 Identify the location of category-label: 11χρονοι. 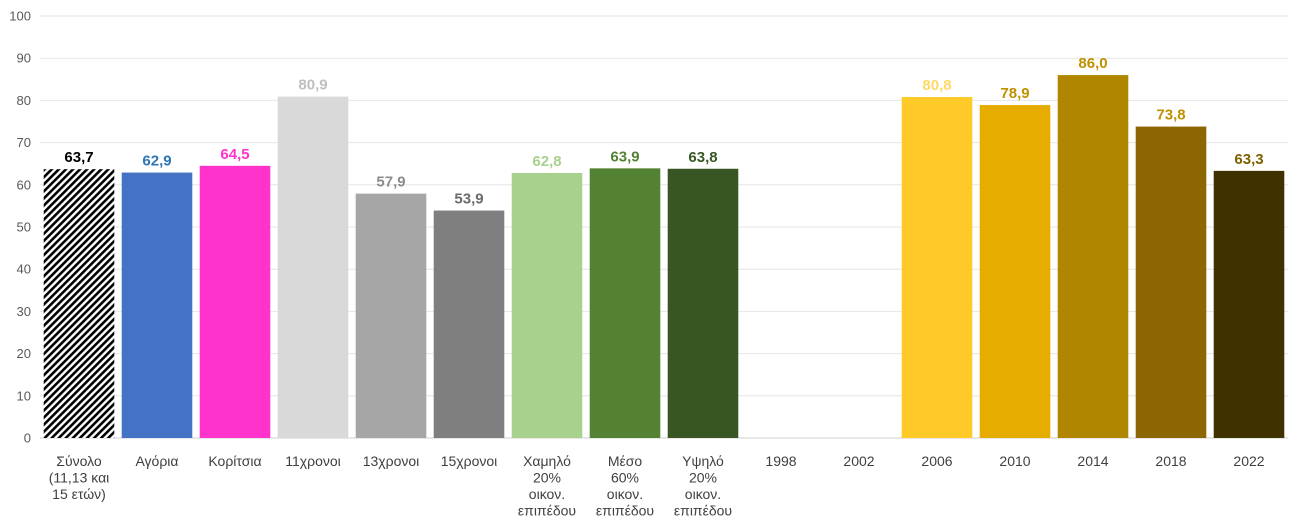
(313, 461).